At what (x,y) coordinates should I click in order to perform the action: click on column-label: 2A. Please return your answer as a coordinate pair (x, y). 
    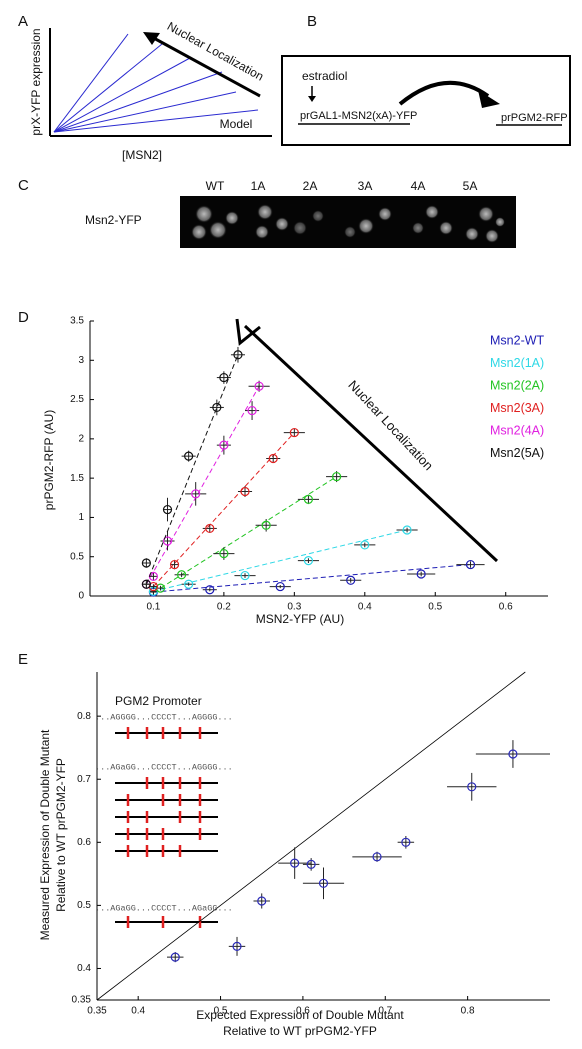
    Looking at the image, I should click on (310, 186).